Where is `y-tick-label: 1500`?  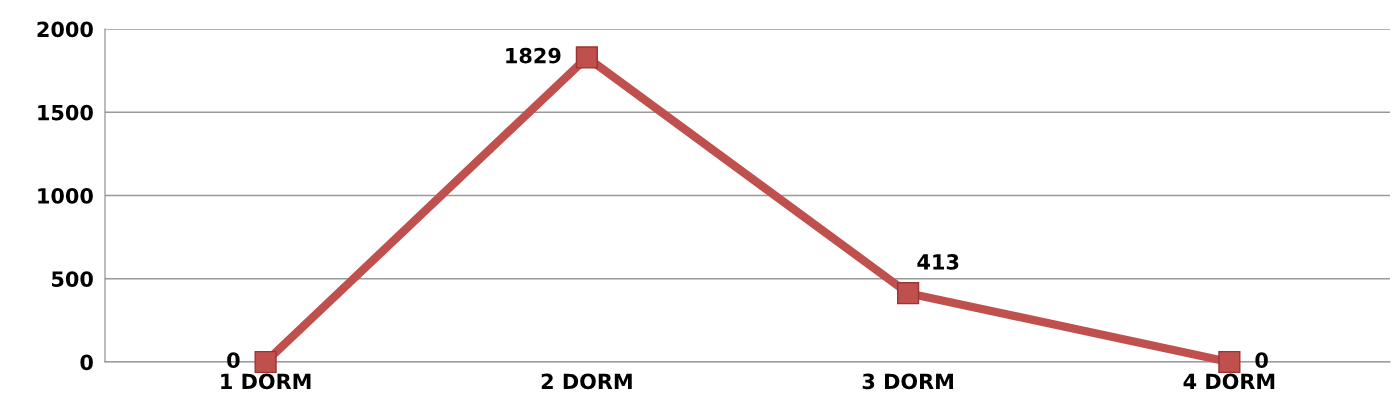 y-tick-label: 1500 is located at coordinates (65, 112).